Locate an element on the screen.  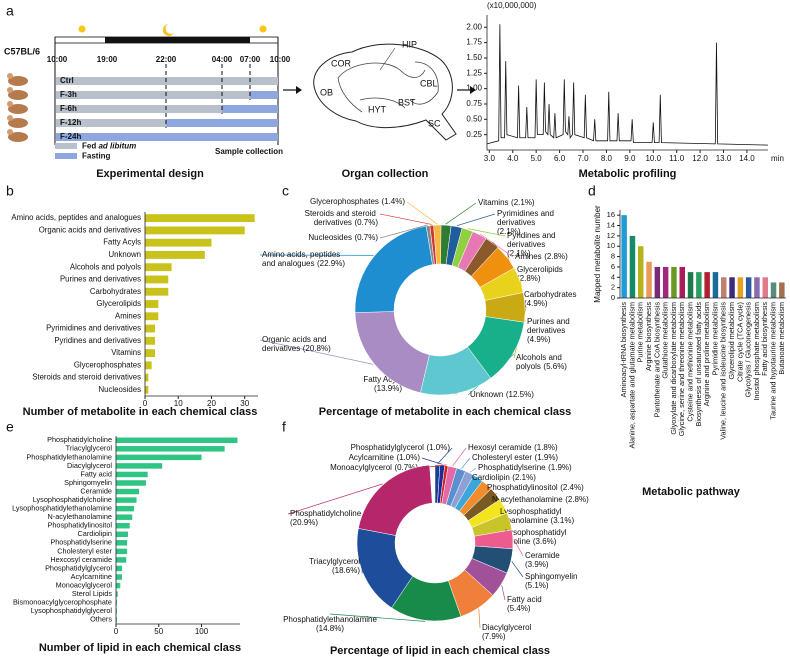
slice-label: Vitamins is located at coordinates (493, 202).